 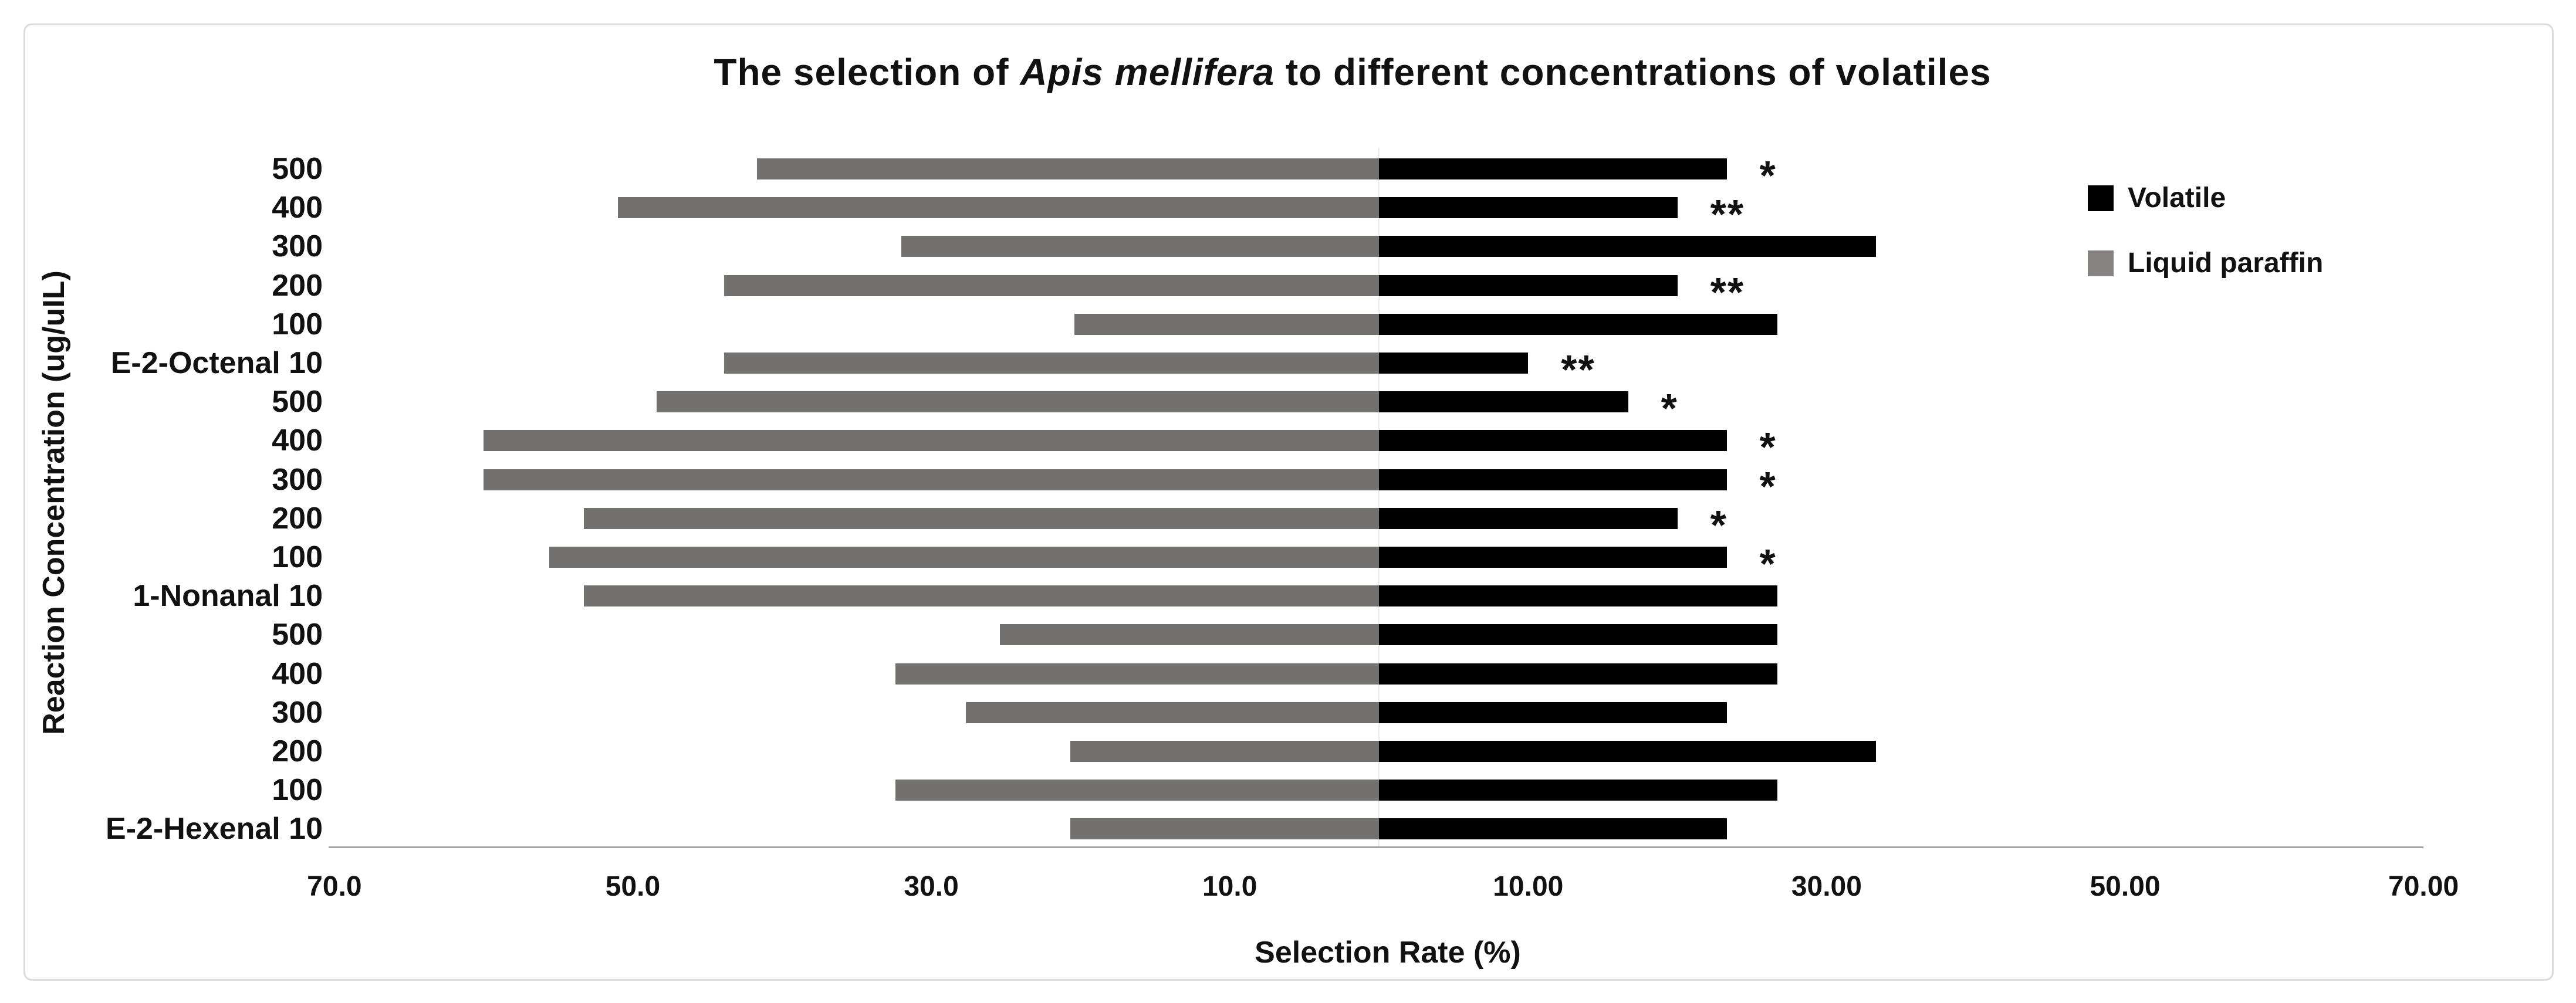 What do you see at coordinates (54, 502) in the screenshot?
I see `y-axis-title: Reaction Concentration (ug/uIL)` at bounding box center [54, 502].